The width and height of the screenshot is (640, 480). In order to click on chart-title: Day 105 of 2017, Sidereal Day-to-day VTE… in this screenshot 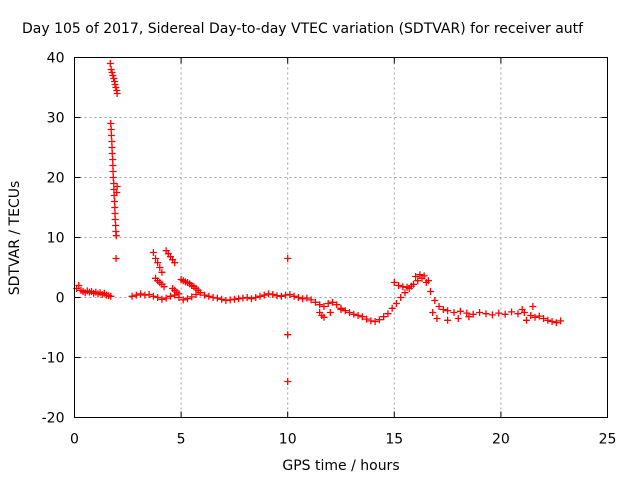, I will do `click(303, 29)`.